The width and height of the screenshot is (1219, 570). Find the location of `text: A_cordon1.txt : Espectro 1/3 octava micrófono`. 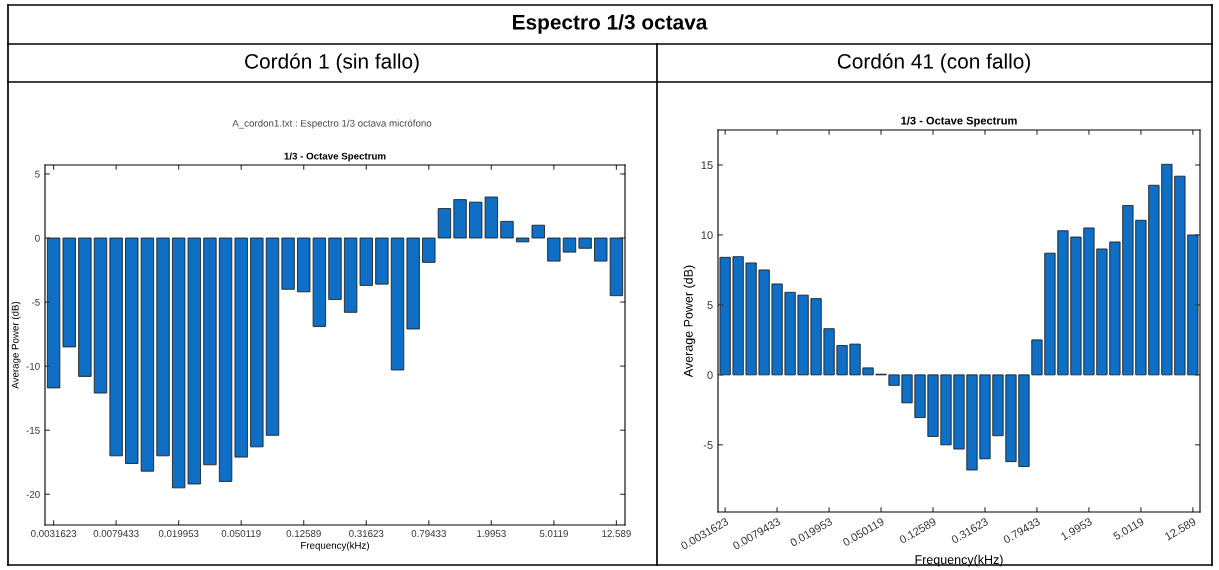

text: A_cordon1.txt : Espectro 1/3 octava micrófono is located at coordinates (332, 124).